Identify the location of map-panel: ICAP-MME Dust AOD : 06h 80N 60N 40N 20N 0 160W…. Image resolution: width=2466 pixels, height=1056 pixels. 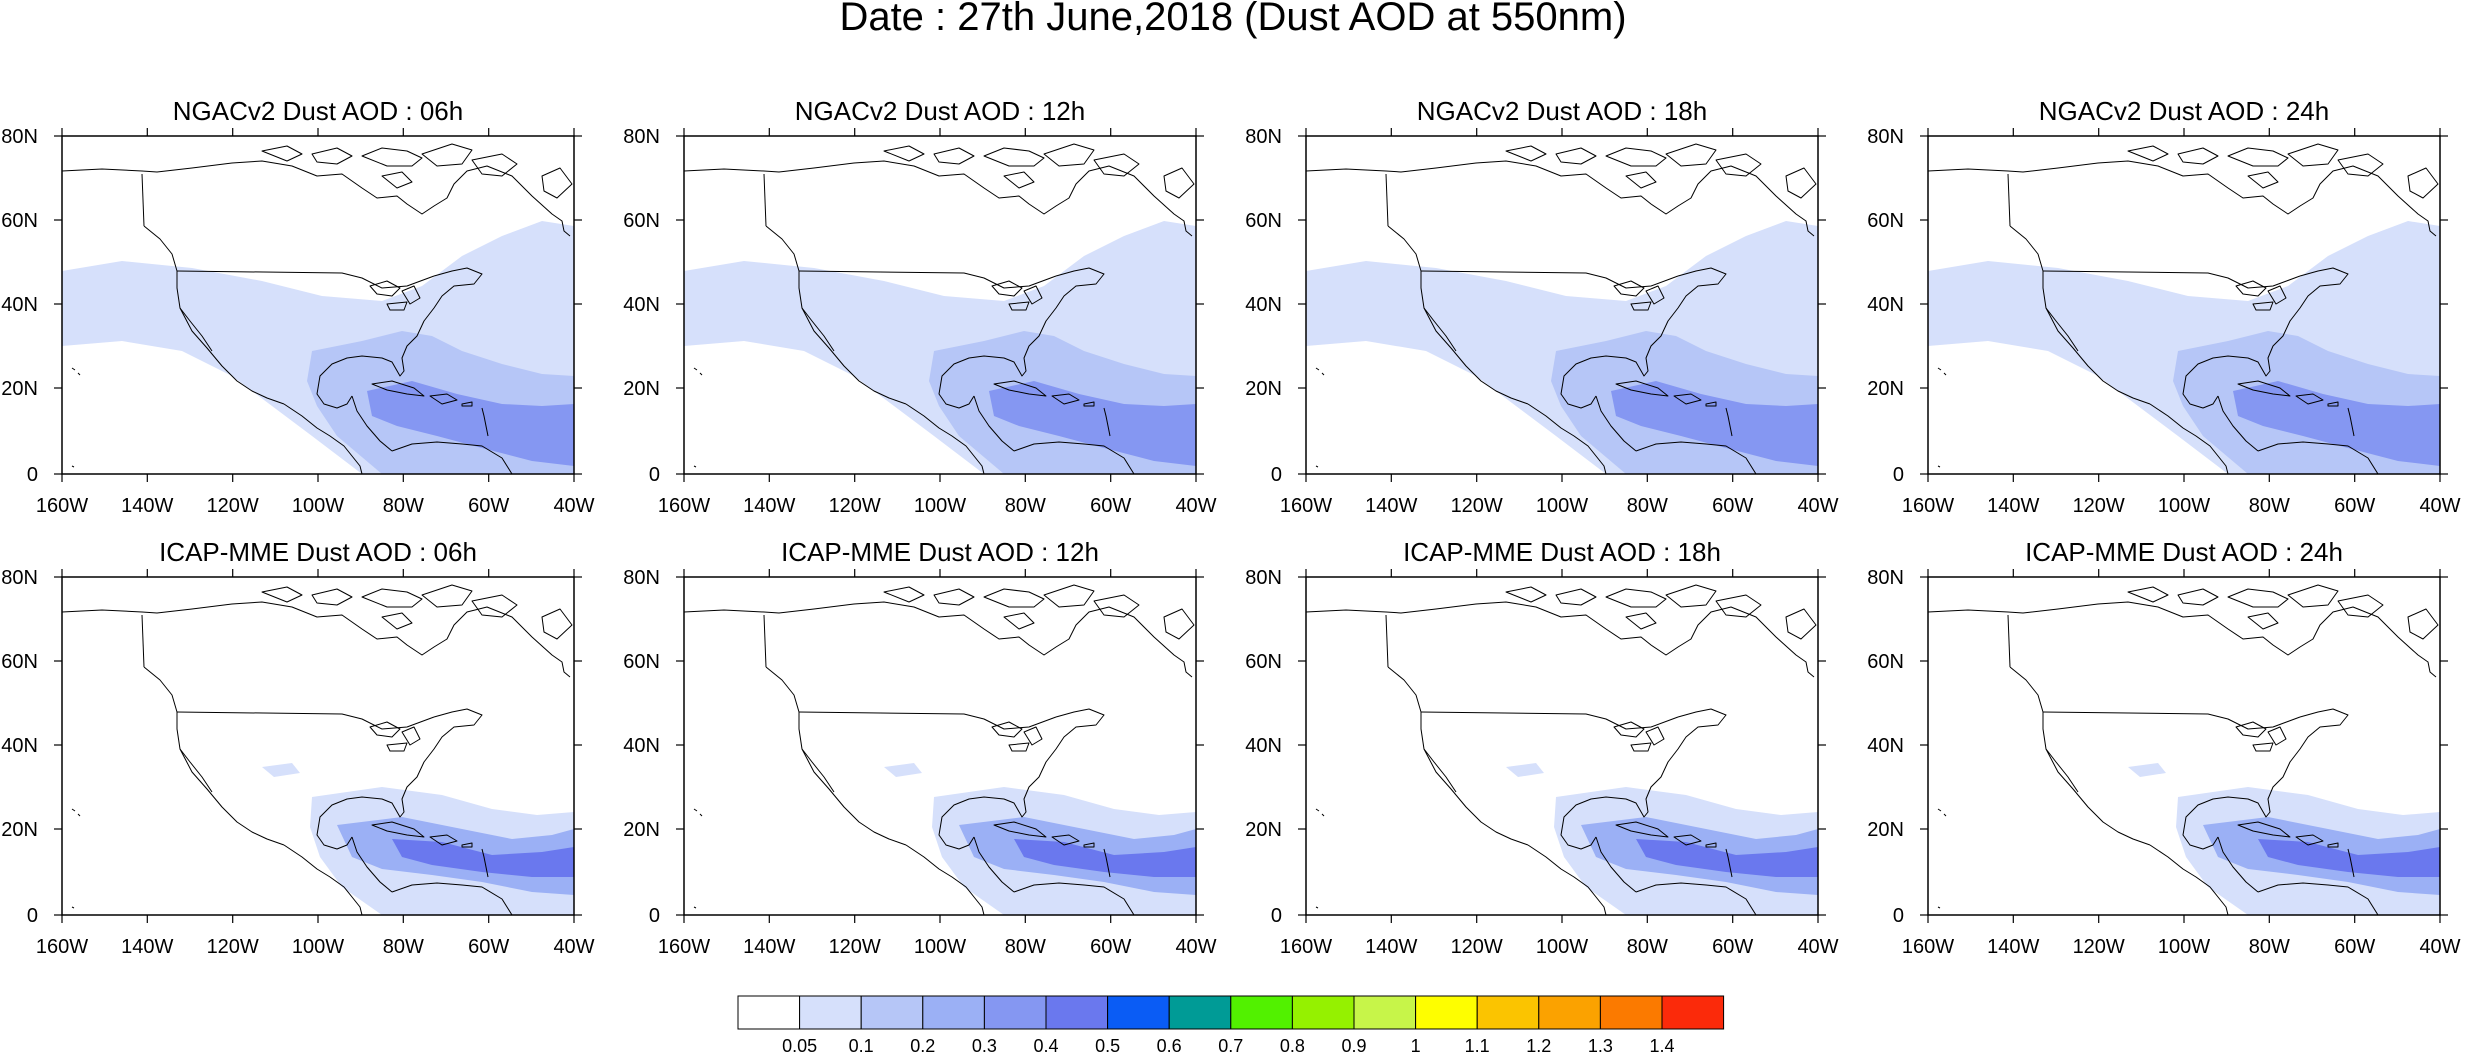
(297, 747).